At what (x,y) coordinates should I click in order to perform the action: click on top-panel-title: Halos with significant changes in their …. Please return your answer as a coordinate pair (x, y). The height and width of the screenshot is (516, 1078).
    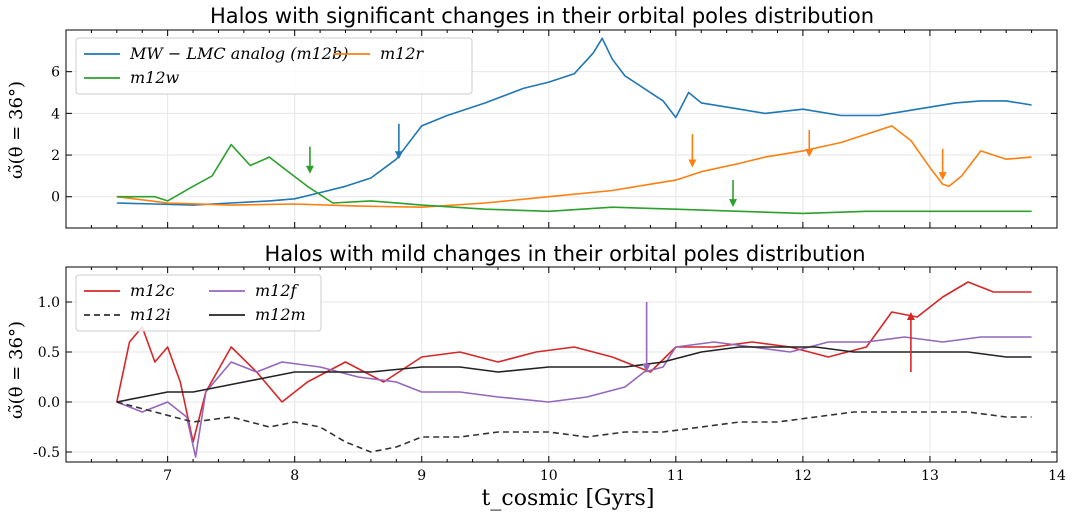
    Looking at the image, I should click on (542, 16).